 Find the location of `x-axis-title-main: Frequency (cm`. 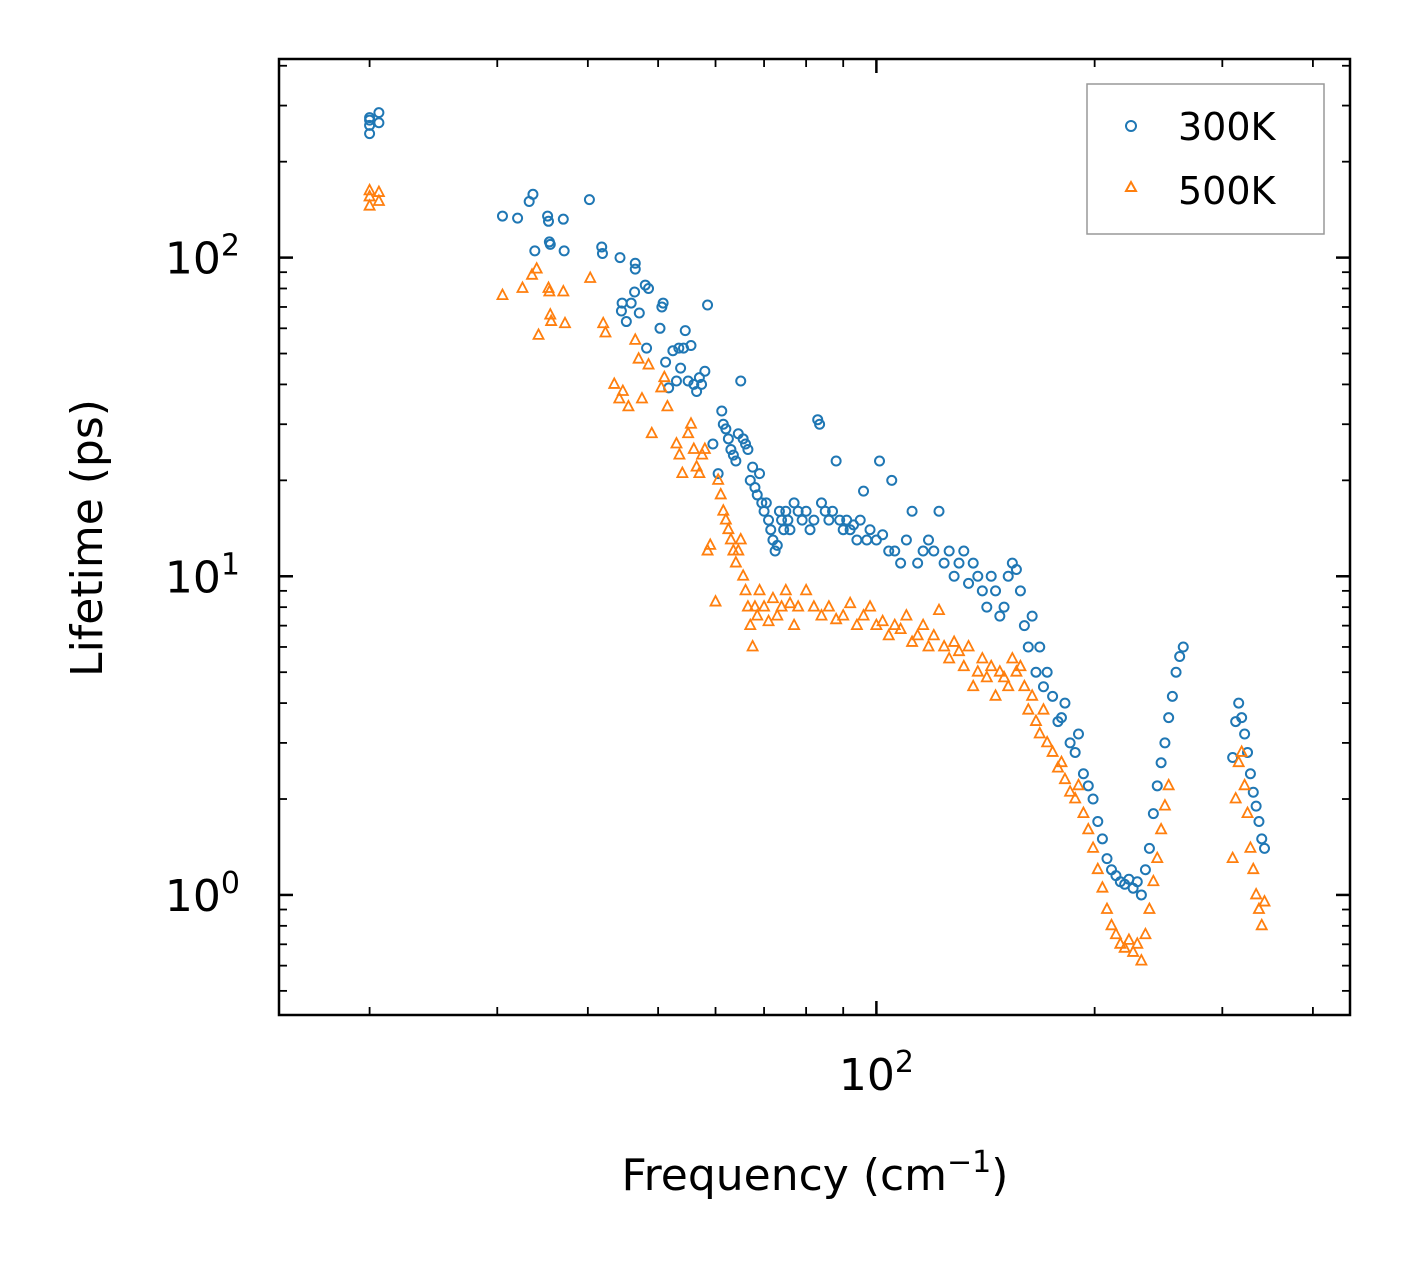

x-axis-title-main: Frequency (cm is located at coordinates (785, 1175).